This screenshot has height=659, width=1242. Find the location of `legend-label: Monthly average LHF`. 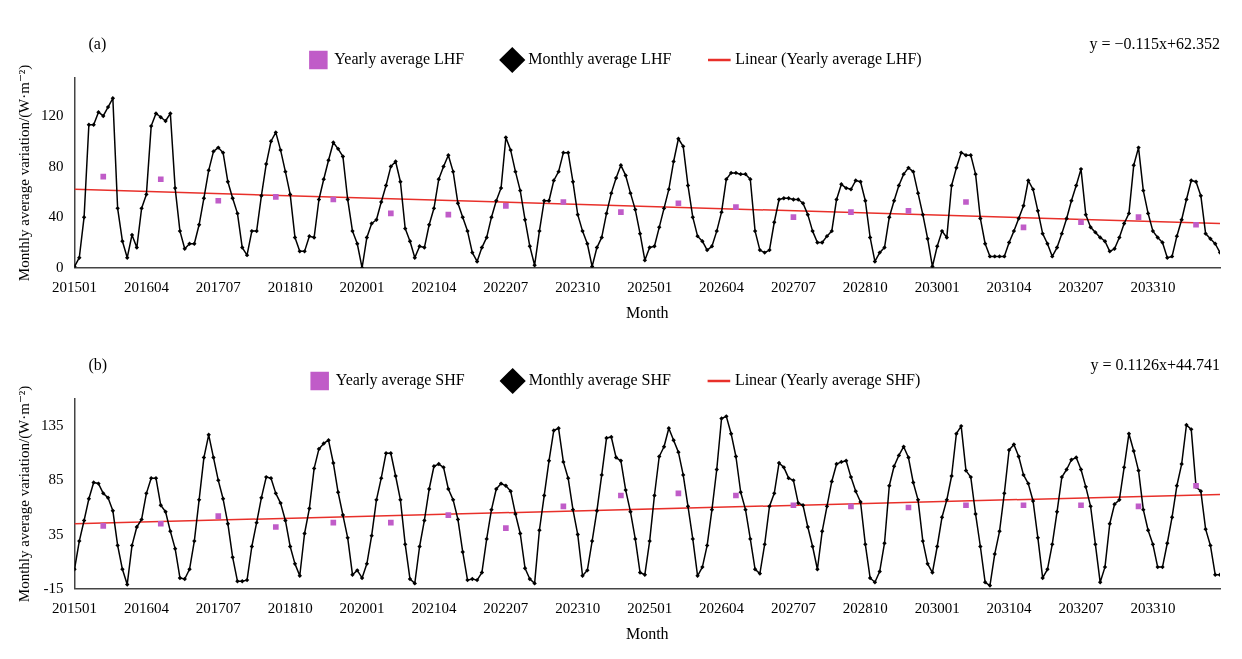

legend-label: Monthly average LHF is located at coordinates (600, 59).